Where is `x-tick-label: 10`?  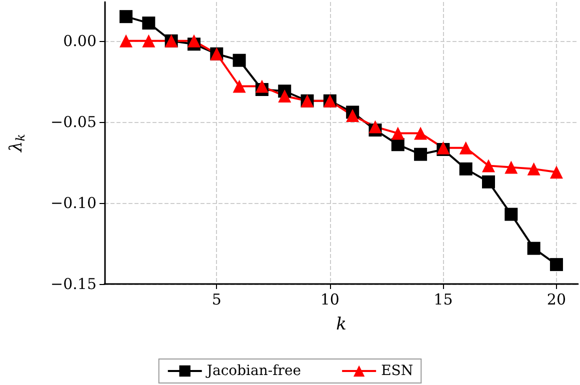
x-tick-label: 10 is located at coordinates (330, 299).